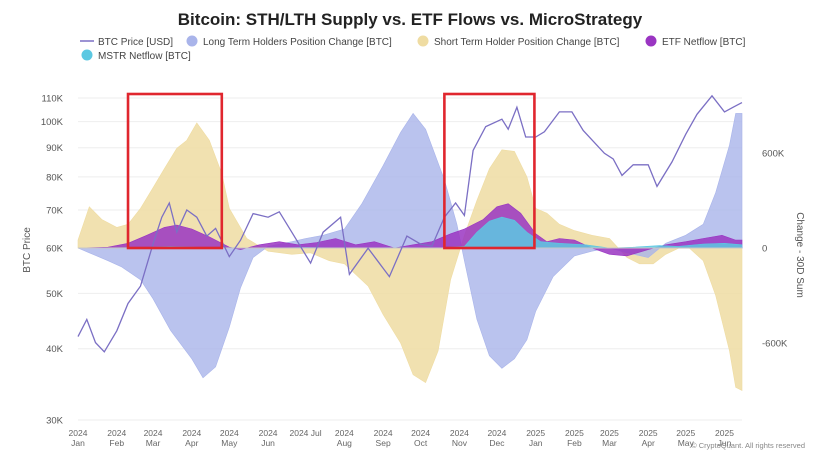 The image size is (821, 450). Describe the element at coordinates (748, 445) in the screenshot. I see `credit: © CryptoQuant. All rights reserved` at that location.